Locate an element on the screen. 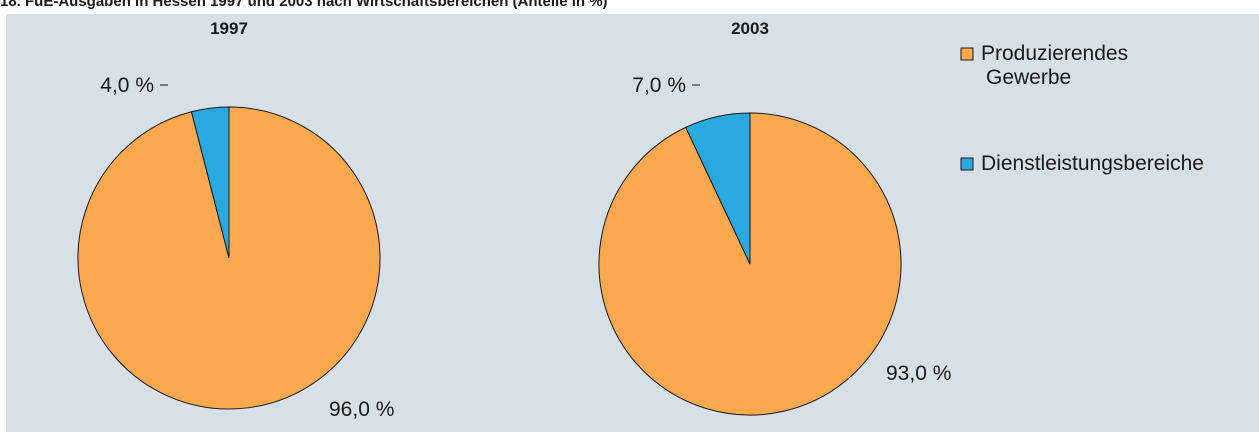  legend-label-produzierendes: Produzierendes is located at coordinates (1054, 53).